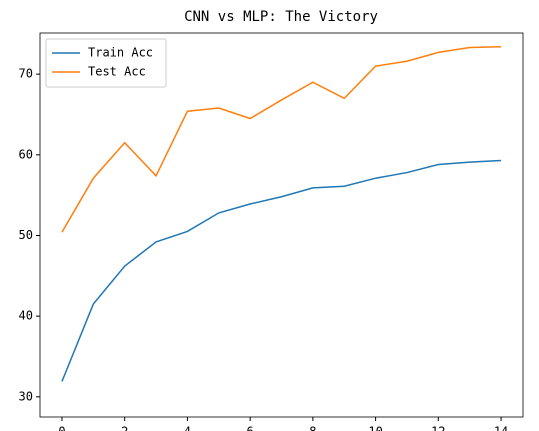  Describe the element at coordinates (26, 154) in the screenshot. I see `y-tick-label: 60` at that location.